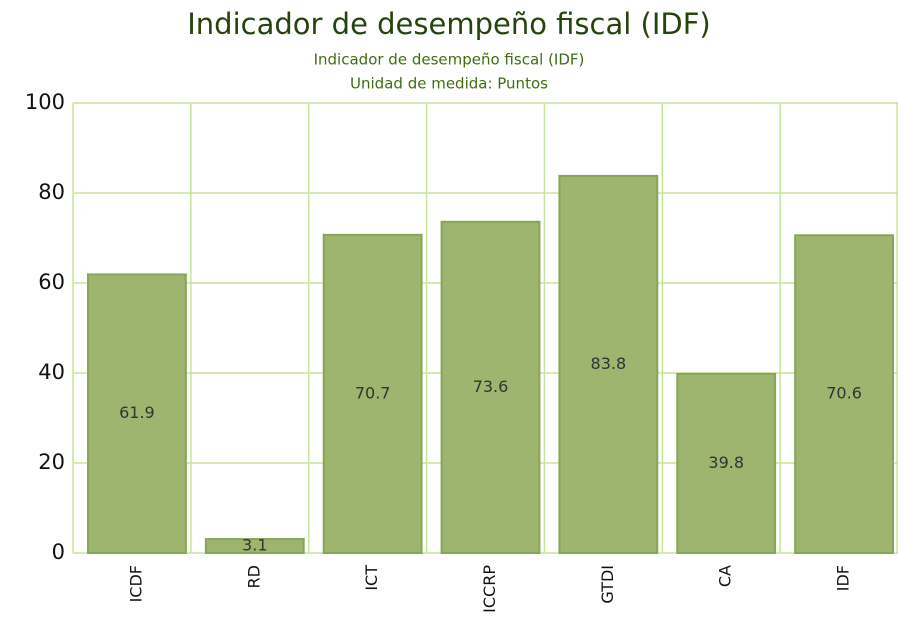 The image size is (898, 618). I want to click on data-label: 73.6, so click(491, 386).